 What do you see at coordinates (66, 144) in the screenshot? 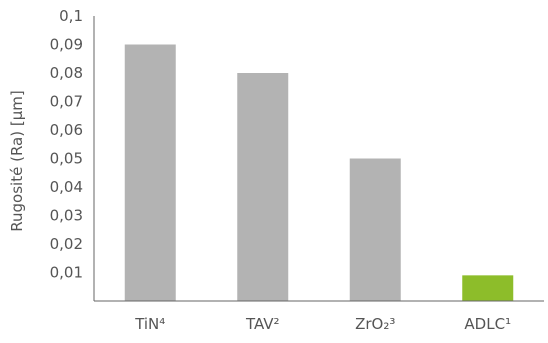
I see `y-tick-labels: 0,01 0,02 0,03 0,04 0,05 0,06 0,07 0,08 0,09 0,1` at bounding box center [66, 144].